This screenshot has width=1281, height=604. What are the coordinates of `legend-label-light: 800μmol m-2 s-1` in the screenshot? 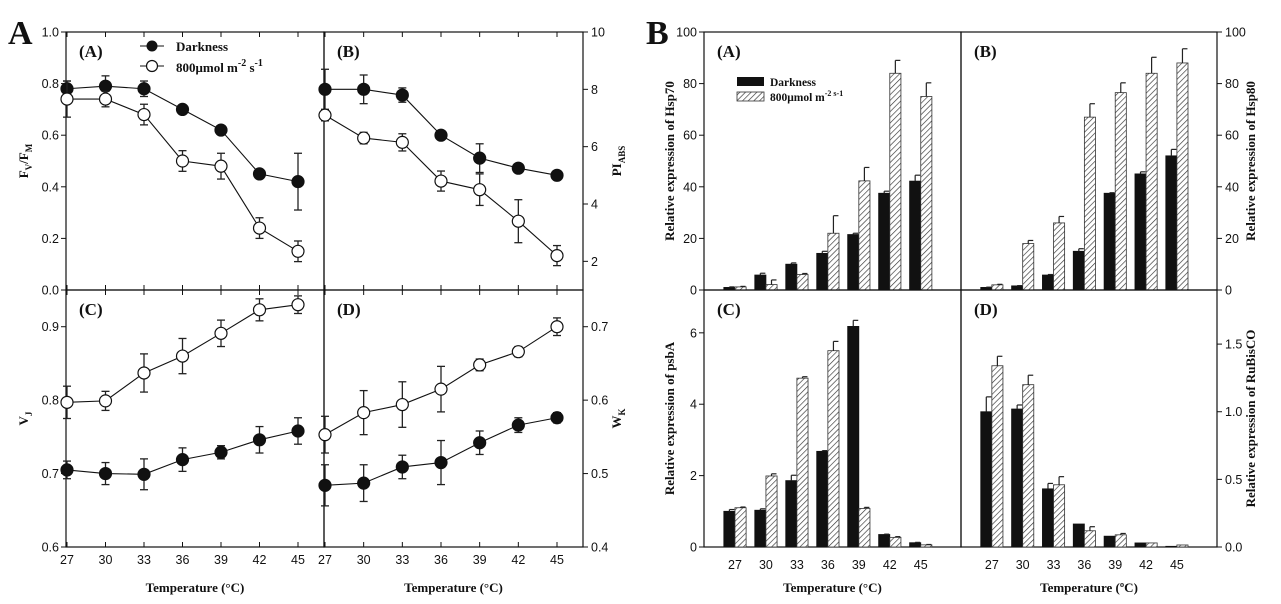 It's located at (219, 66).